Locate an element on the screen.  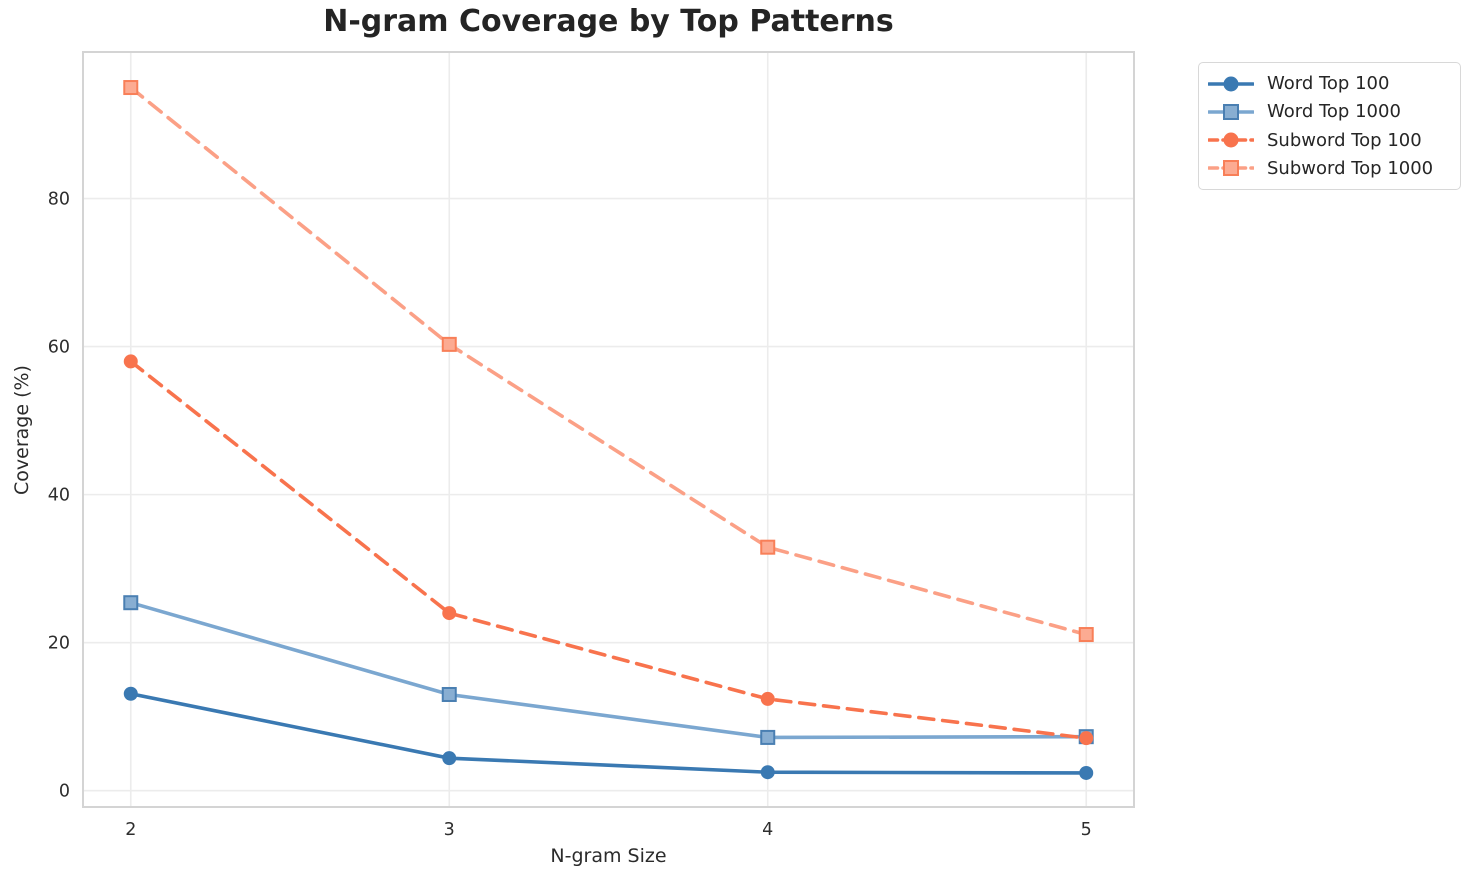
x-tick-label: 3 is located at coordinates (449, 830).